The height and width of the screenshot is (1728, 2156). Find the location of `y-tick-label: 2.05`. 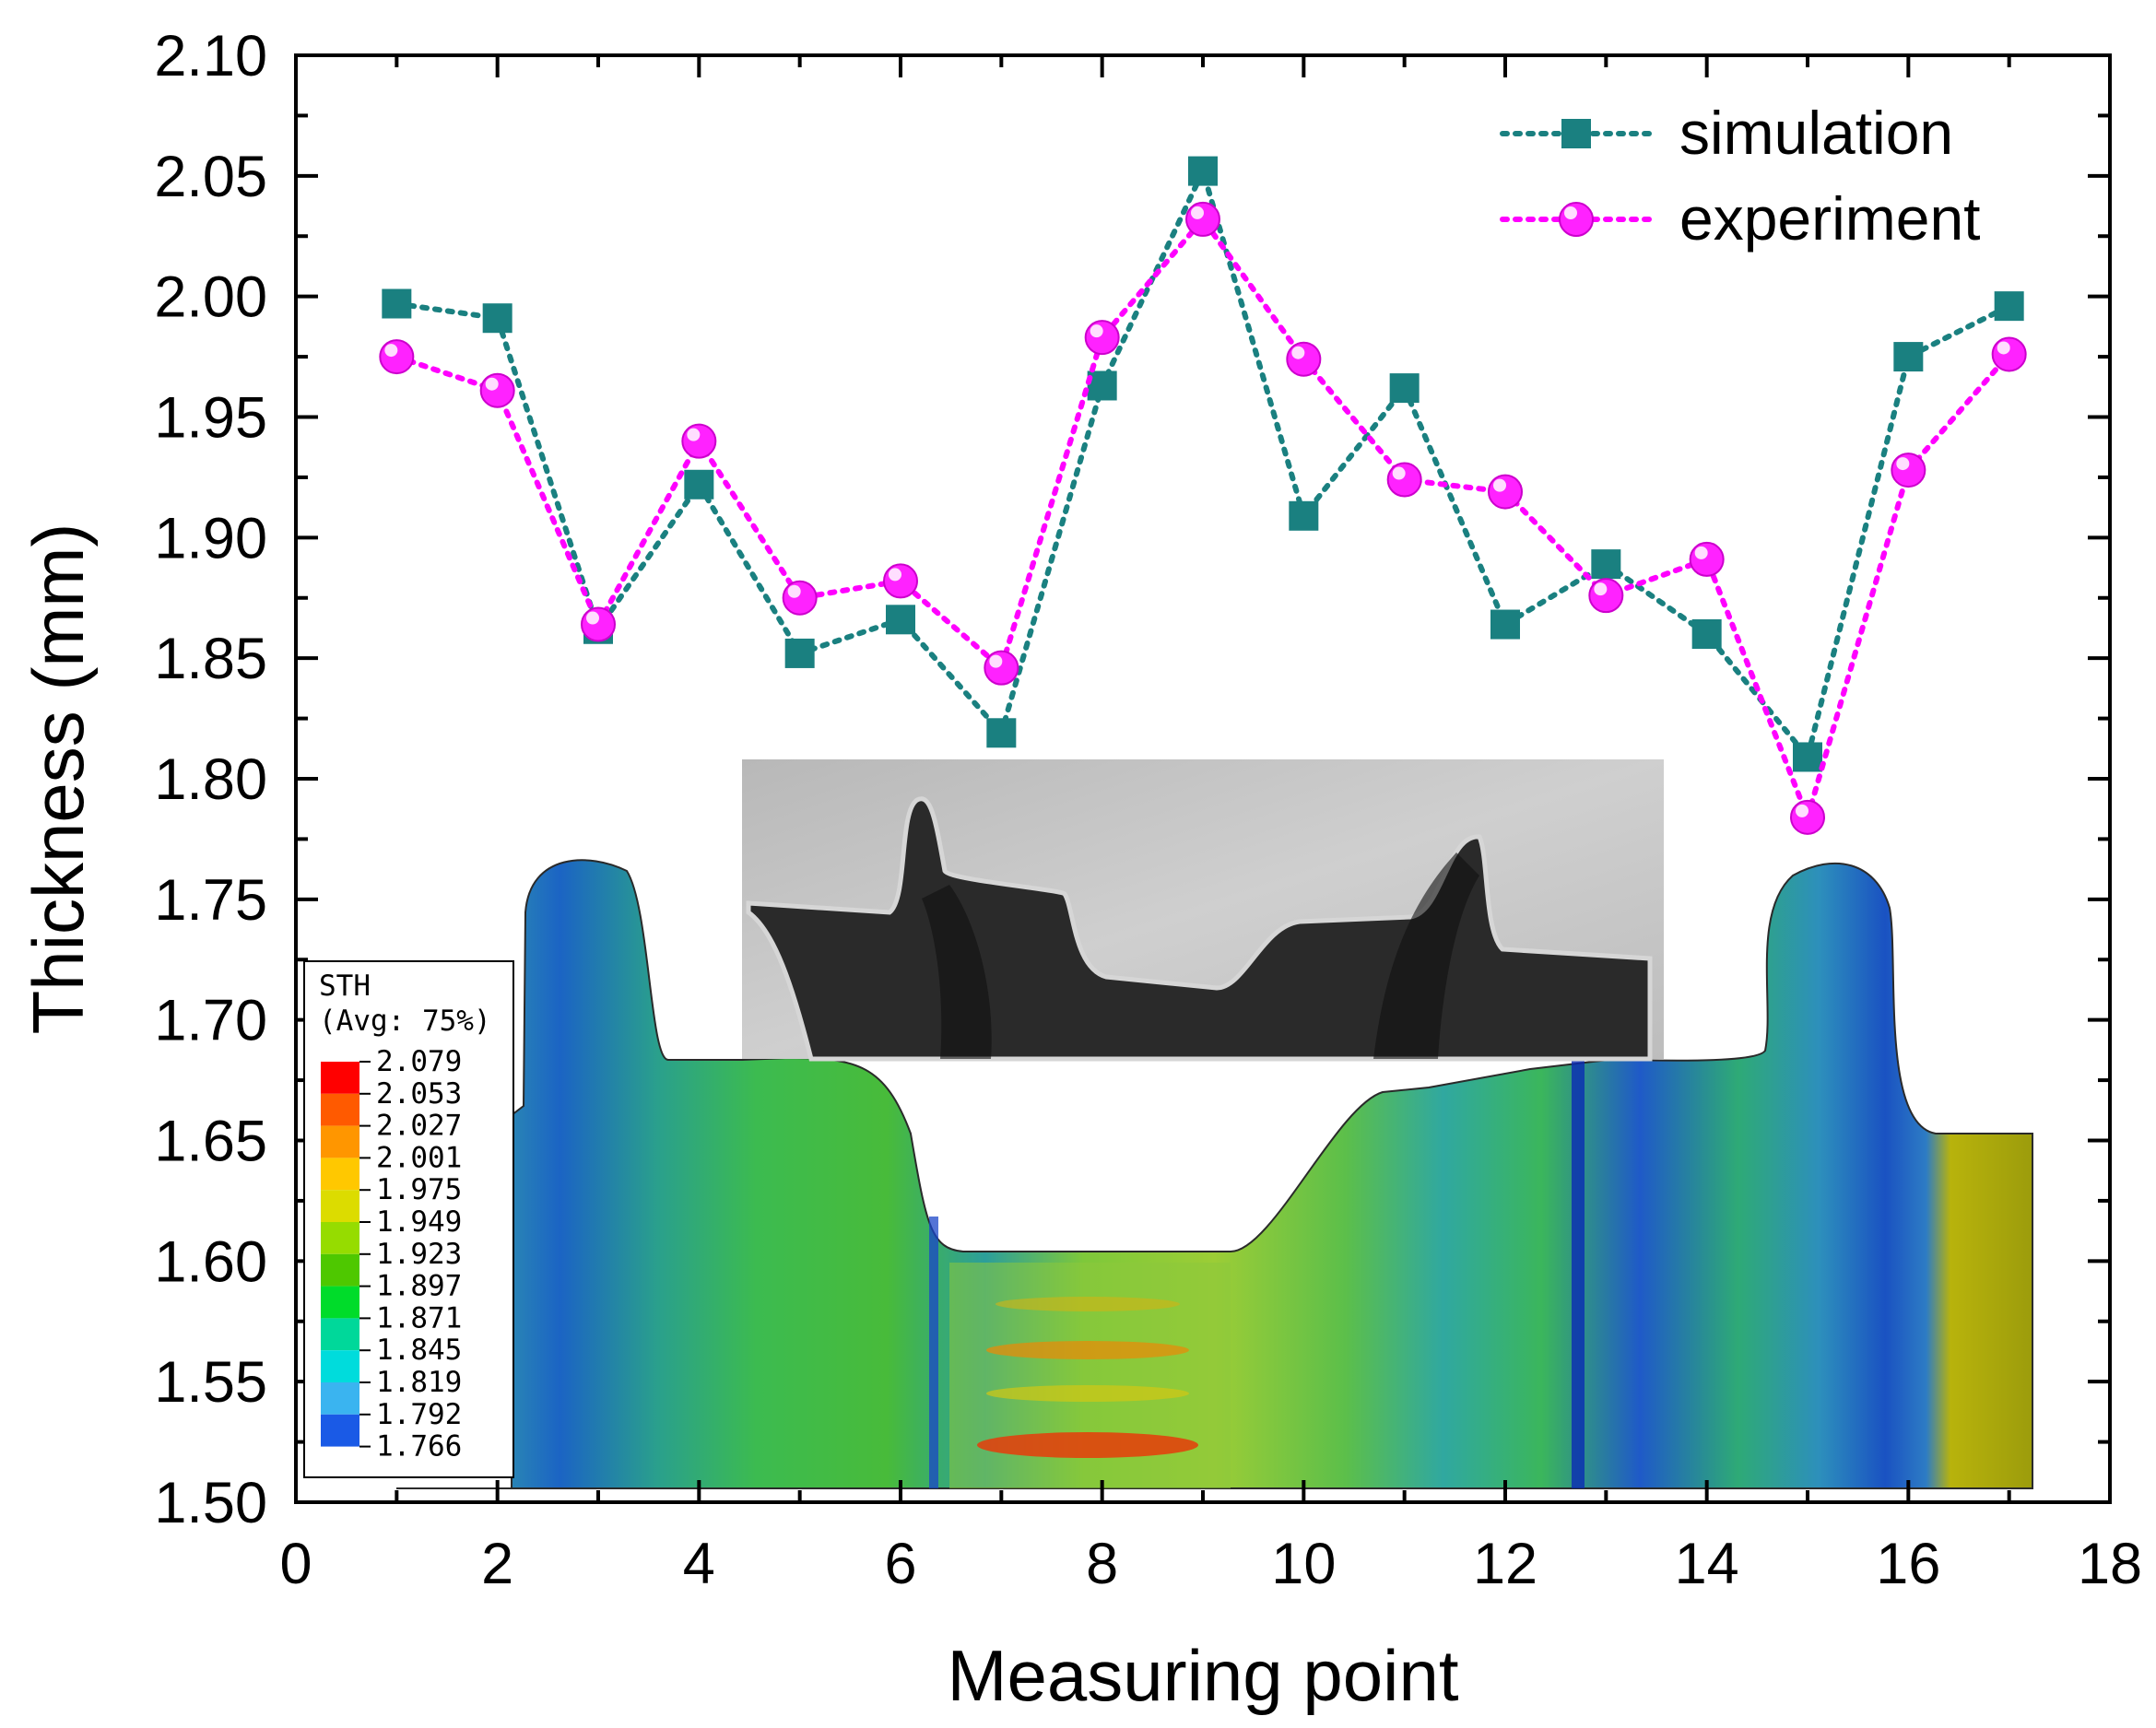

y-tick-label: 2.05 is located at coordinates (210, 177).